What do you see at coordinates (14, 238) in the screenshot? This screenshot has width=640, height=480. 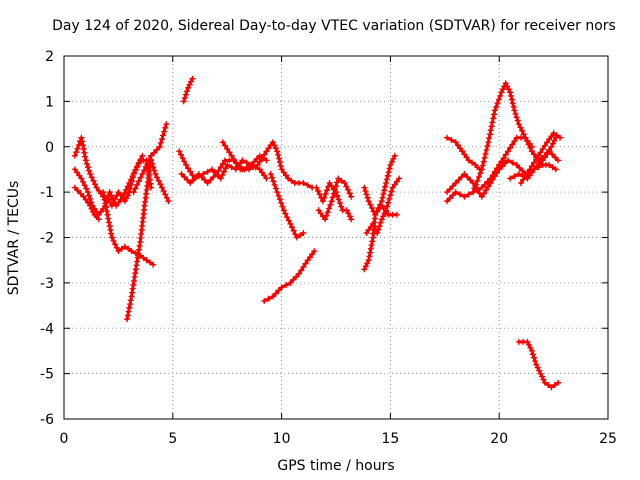 I see `y-axis-label: SDTVAR / TECUs` at bounding box center [14, 238].